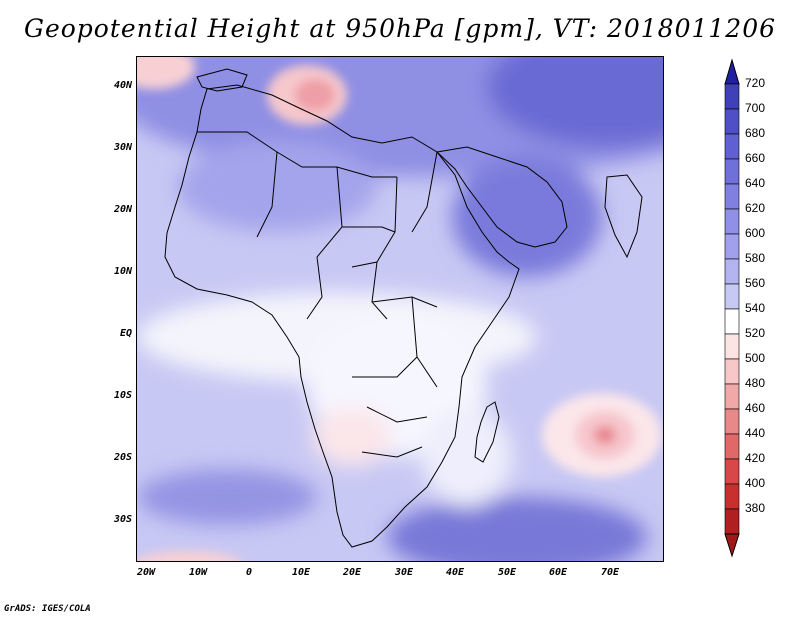 The image size is (800, 618). Describe the element at coordinates (755, 458) in the screenshot. I see `colorbar-label-420: 420` at that location.